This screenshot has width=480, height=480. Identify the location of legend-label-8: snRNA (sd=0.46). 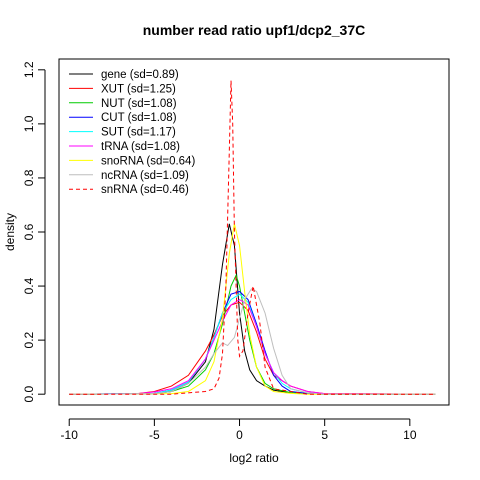
(145, 190).